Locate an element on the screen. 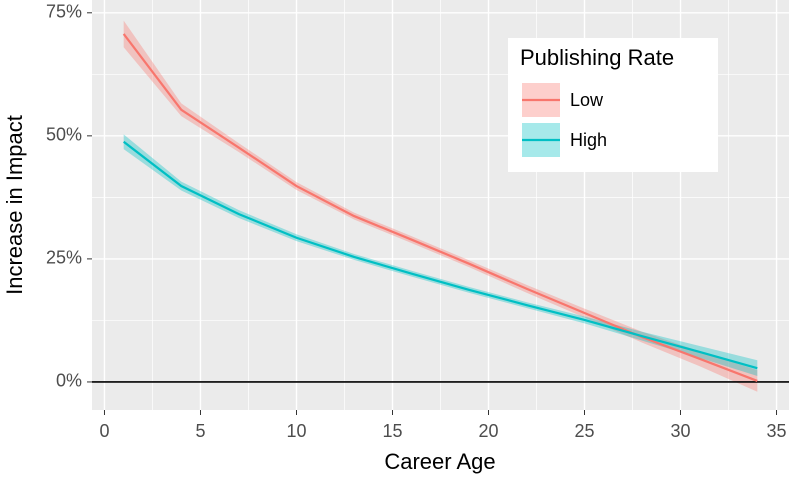 This screenshot has width=789, height=477. legend-label: High is located at coordinates (588, 140).